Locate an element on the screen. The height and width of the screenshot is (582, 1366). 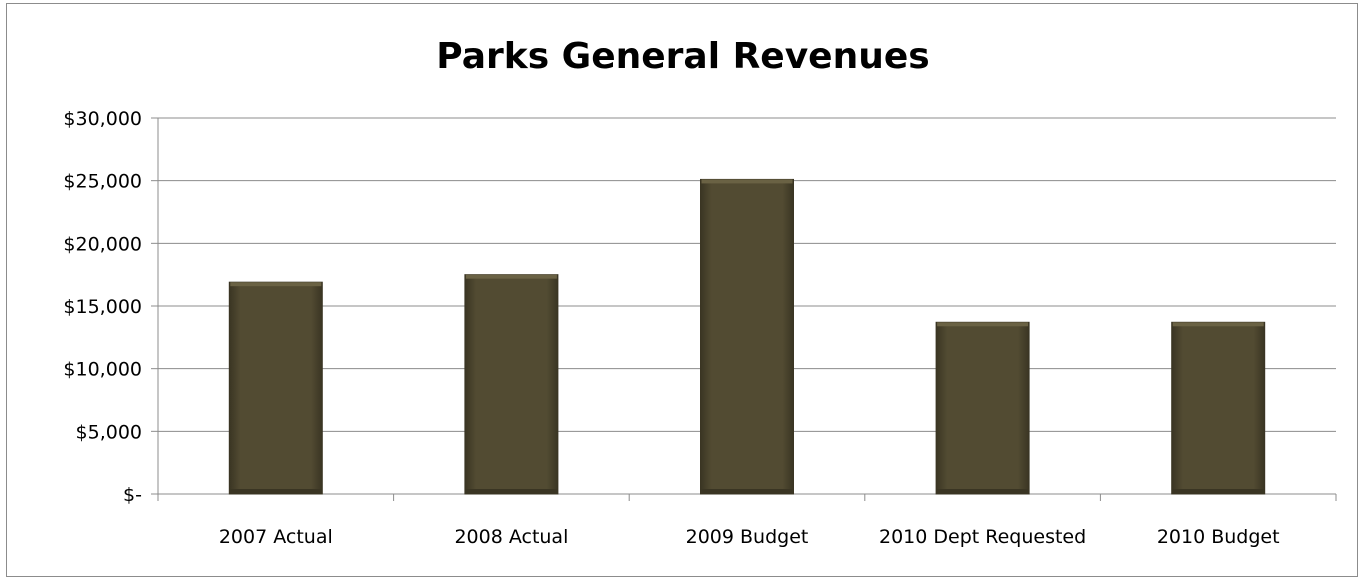
x-tick-label: 2008 Actual is located at coordinates (511, 537).